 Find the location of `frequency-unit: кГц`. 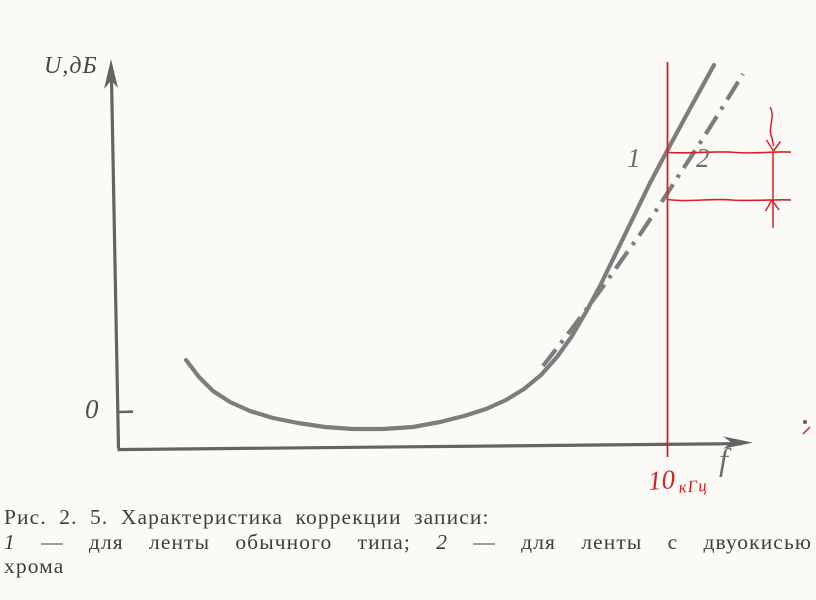

frequency-unit: кГц is located at coordinates (693, 486).